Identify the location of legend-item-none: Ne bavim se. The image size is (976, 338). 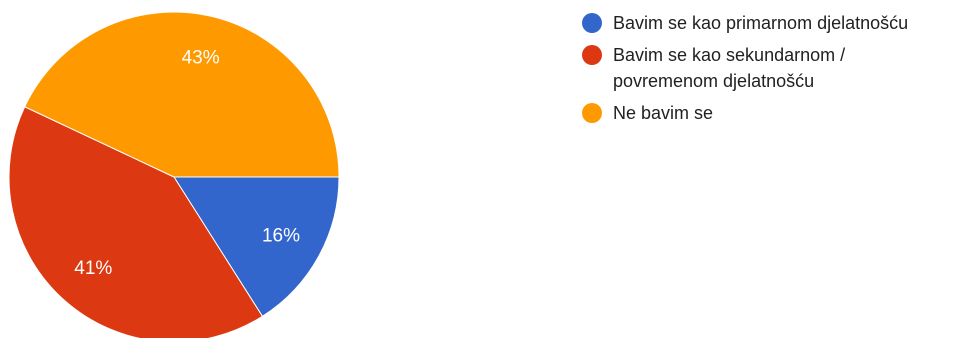
(777, 113).